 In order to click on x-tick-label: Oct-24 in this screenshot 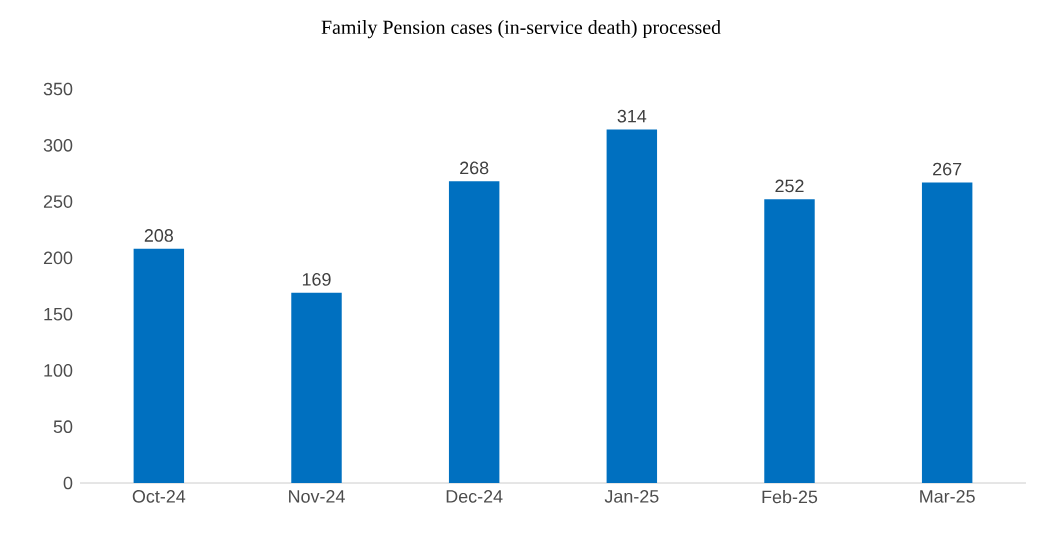, I will do `click(159, 496)`.